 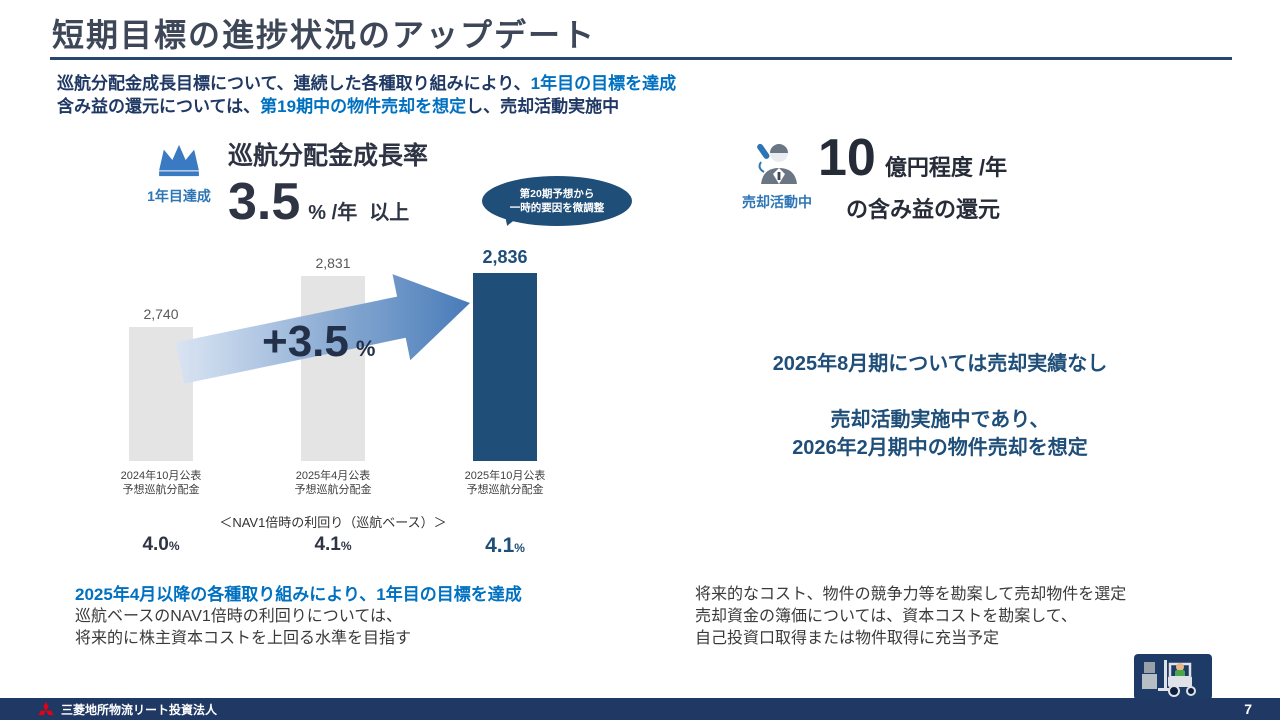 I want to click on lead-text: 巡航分配金成長目標について、連続した各種取り組みにより、, so click(x=294, y=83).